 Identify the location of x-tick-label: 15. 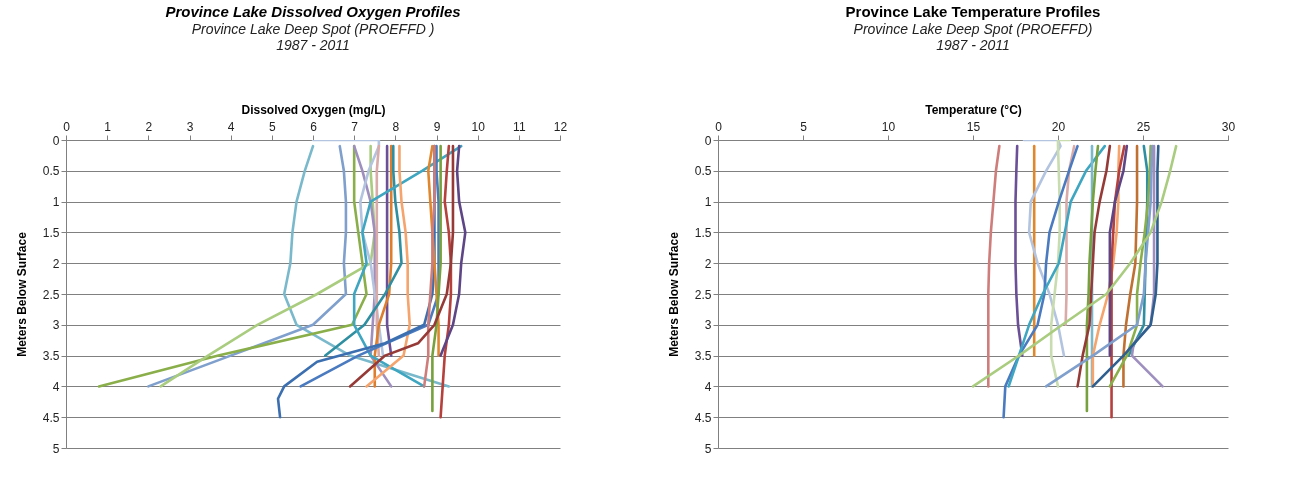
(973, 126).